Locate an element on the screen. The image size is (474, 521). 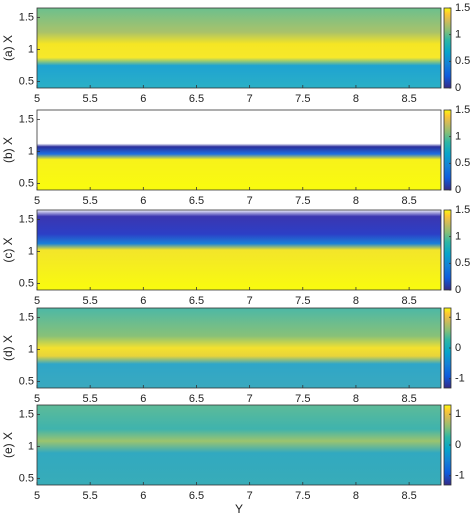
x-axis-label: Y is located at coordinates (239, 509).